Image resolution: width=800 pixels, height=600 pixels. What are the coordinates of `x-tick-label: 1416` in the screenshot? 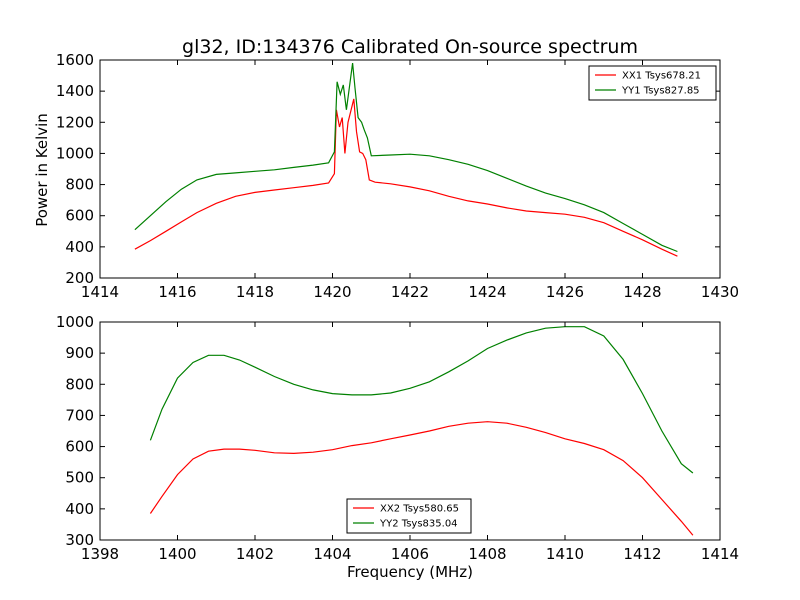 It's located at (177, 292).